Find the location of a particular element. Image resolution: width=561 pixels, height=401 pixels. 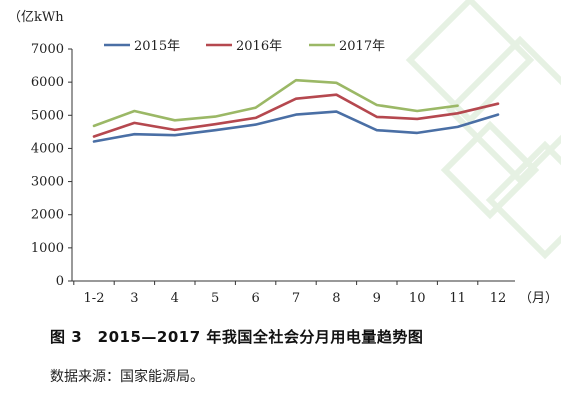

series-line-2017年 is located at coordinates (275, 103).